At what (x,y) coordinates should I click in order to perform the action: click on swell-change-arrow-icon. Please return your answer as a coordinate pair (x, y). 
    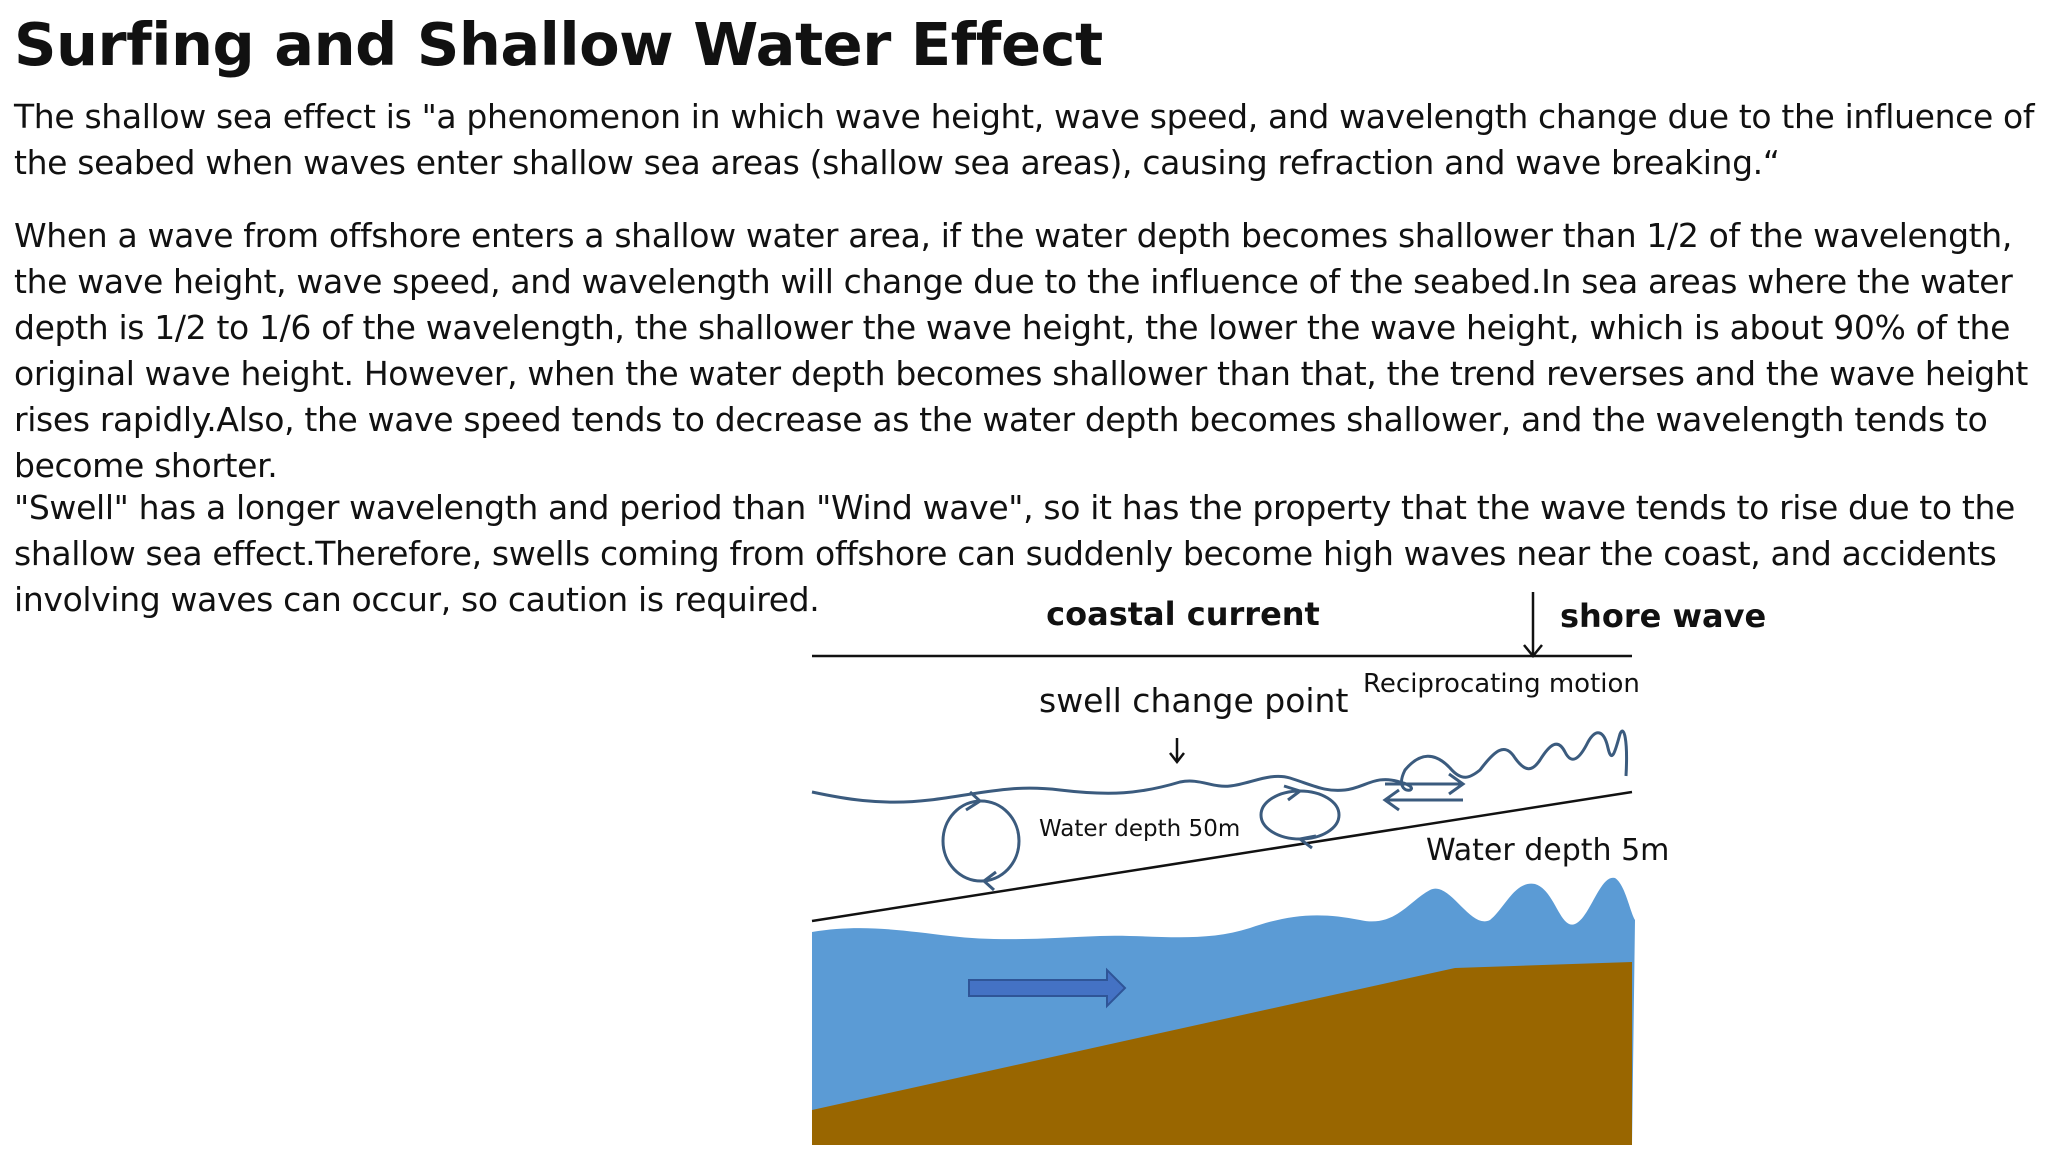
    Looking at the image, I should click on (1177, 751).